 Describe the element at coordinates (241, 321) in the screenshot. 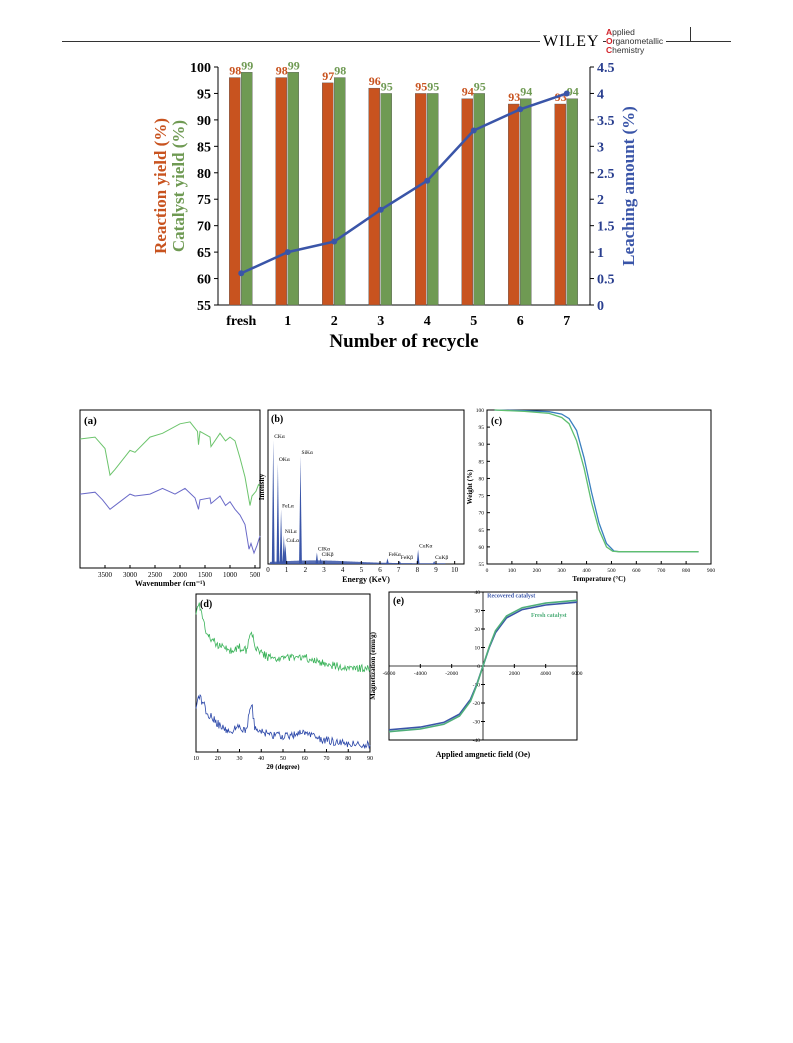

I see `x-tick-label-0: fresh` at that location.